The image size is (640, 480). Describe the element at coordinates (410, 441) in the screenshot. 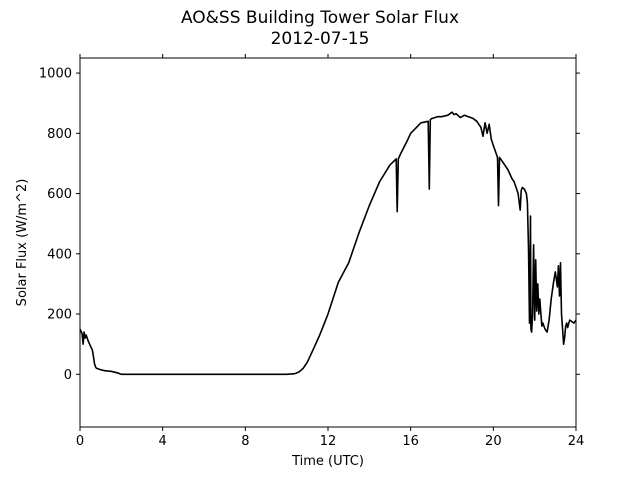

I see `x-tick-label: 16` at that location.